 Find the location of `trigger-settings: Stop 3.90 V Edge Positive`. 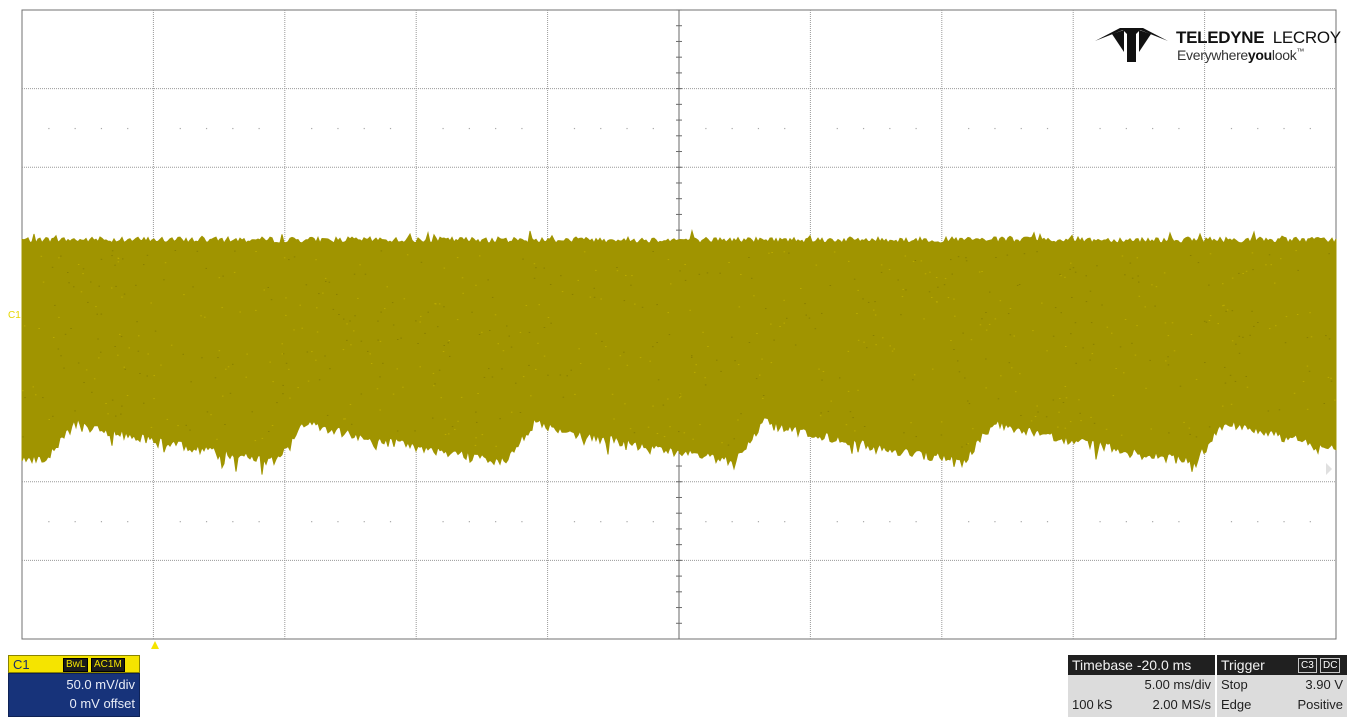

trigger-settings: Stop 3.90 V Edge Positive is located at coordinates (1282, 696).